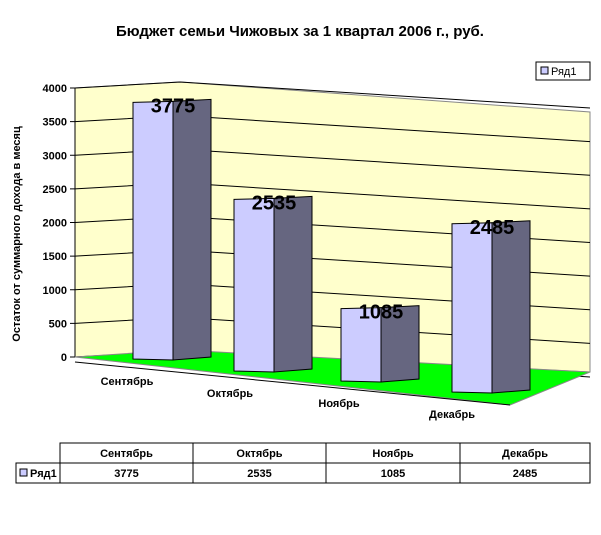 This screenshot has width=601, height=535. I want to click on x-axis, so click(292, 383).